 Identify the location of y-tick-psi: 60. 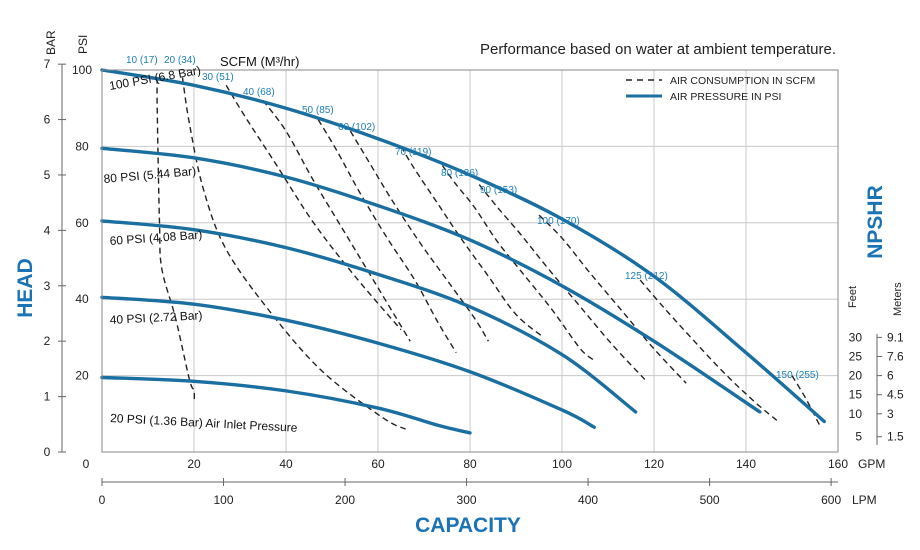
(82, 223).